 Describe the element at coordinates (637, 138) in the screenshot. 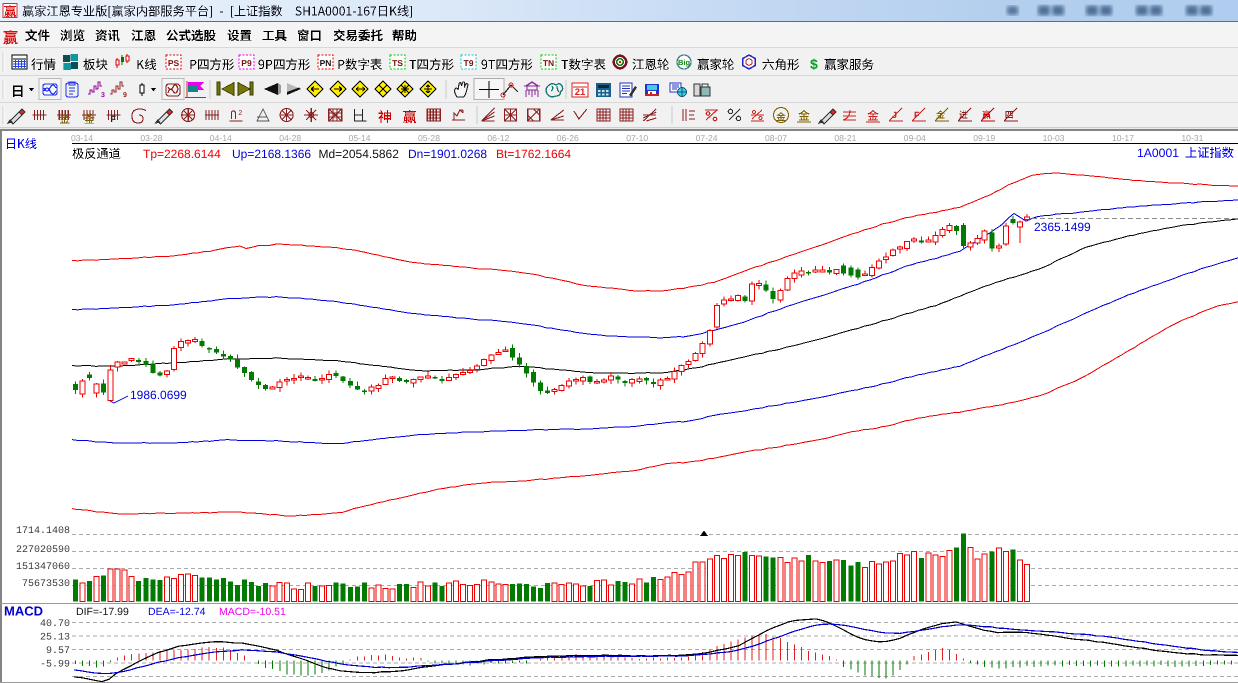

I see `svg-text: 07-10` at that location.